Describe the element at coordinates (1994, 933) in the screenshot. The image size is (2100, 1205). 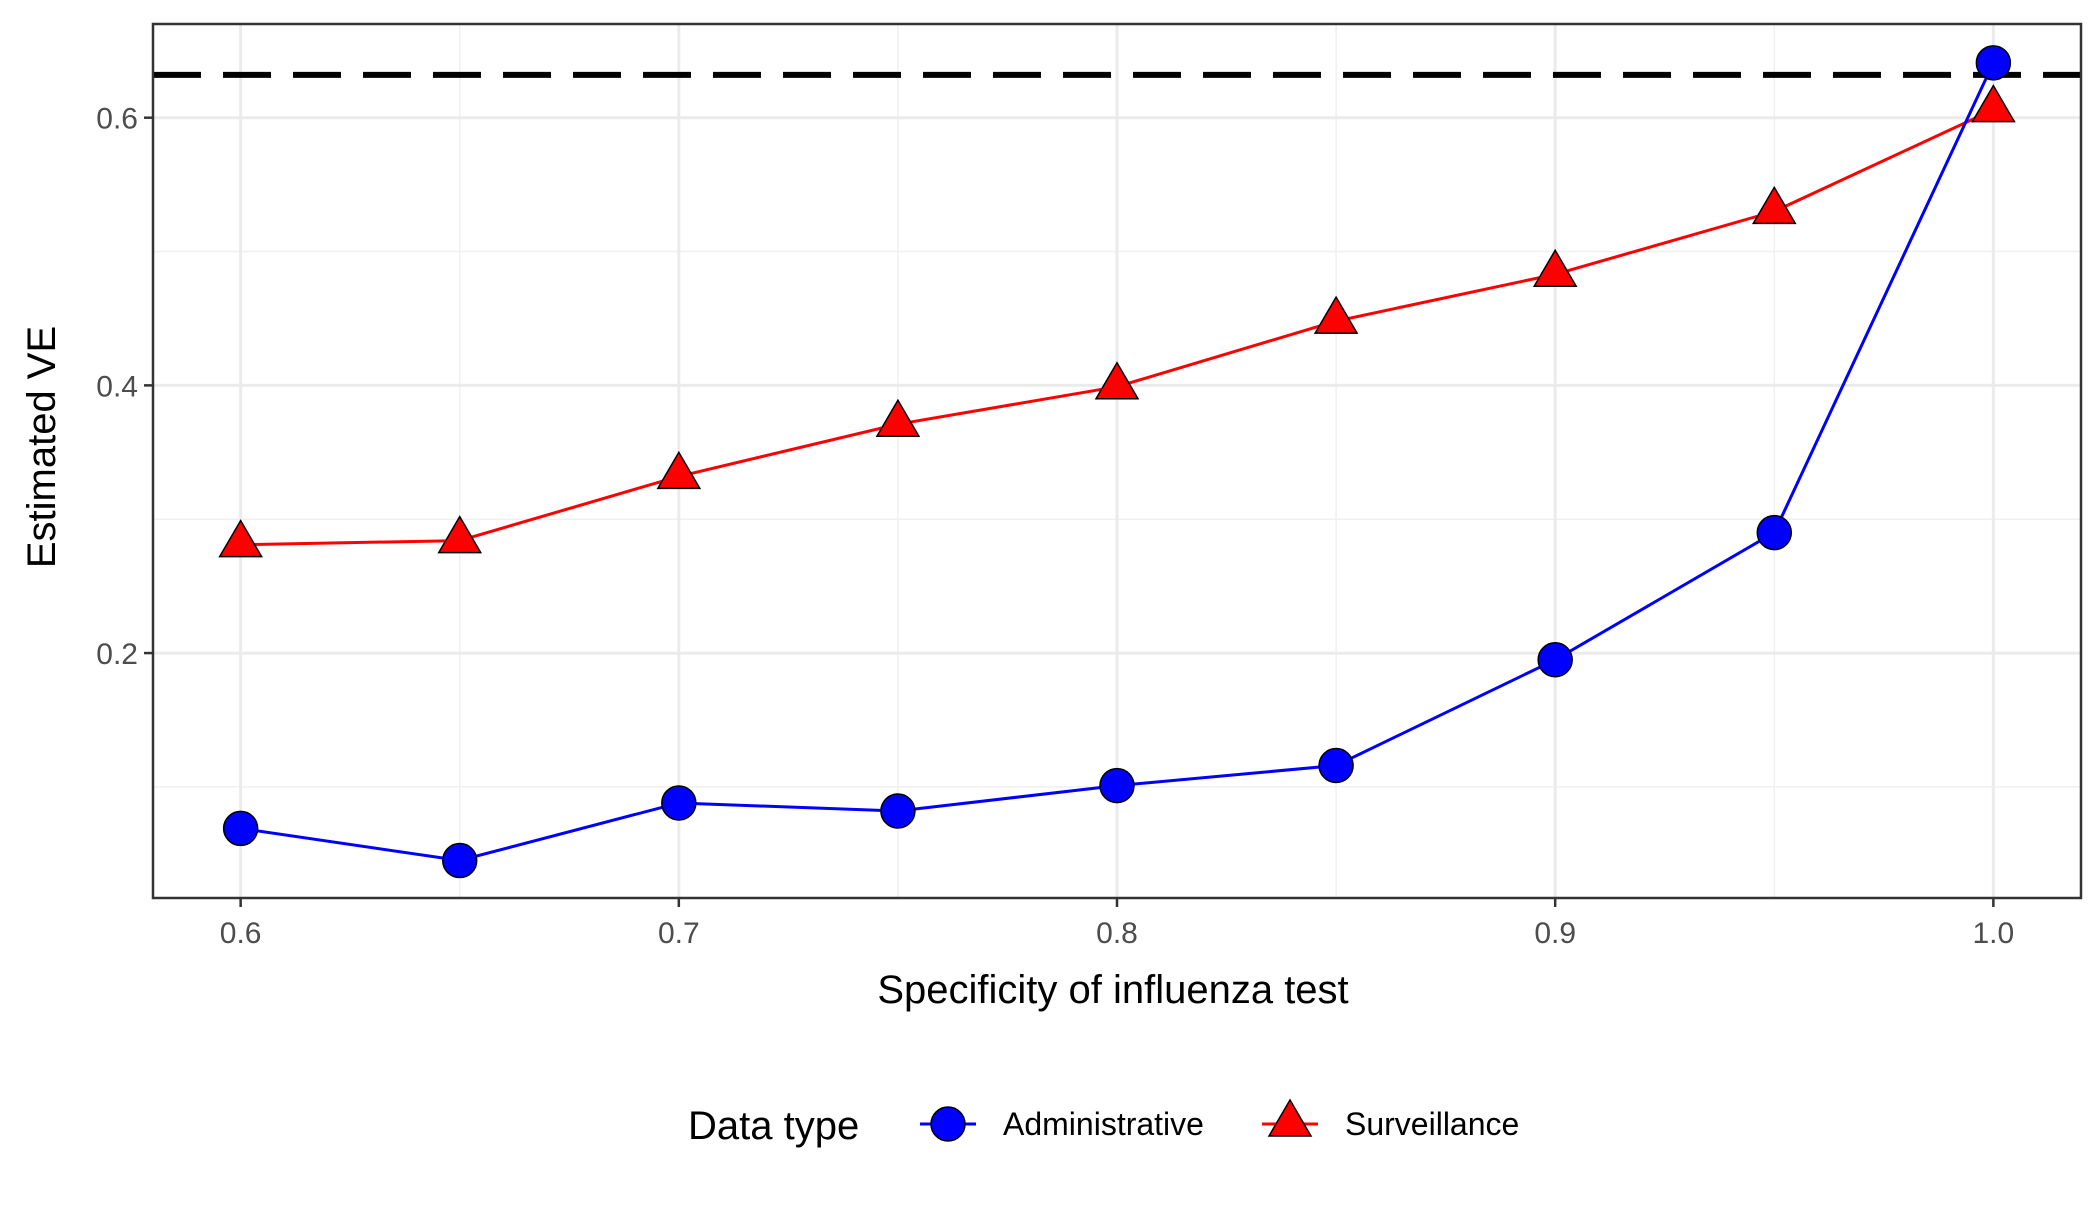
I see `x-tick-label: 1.0` at that location.